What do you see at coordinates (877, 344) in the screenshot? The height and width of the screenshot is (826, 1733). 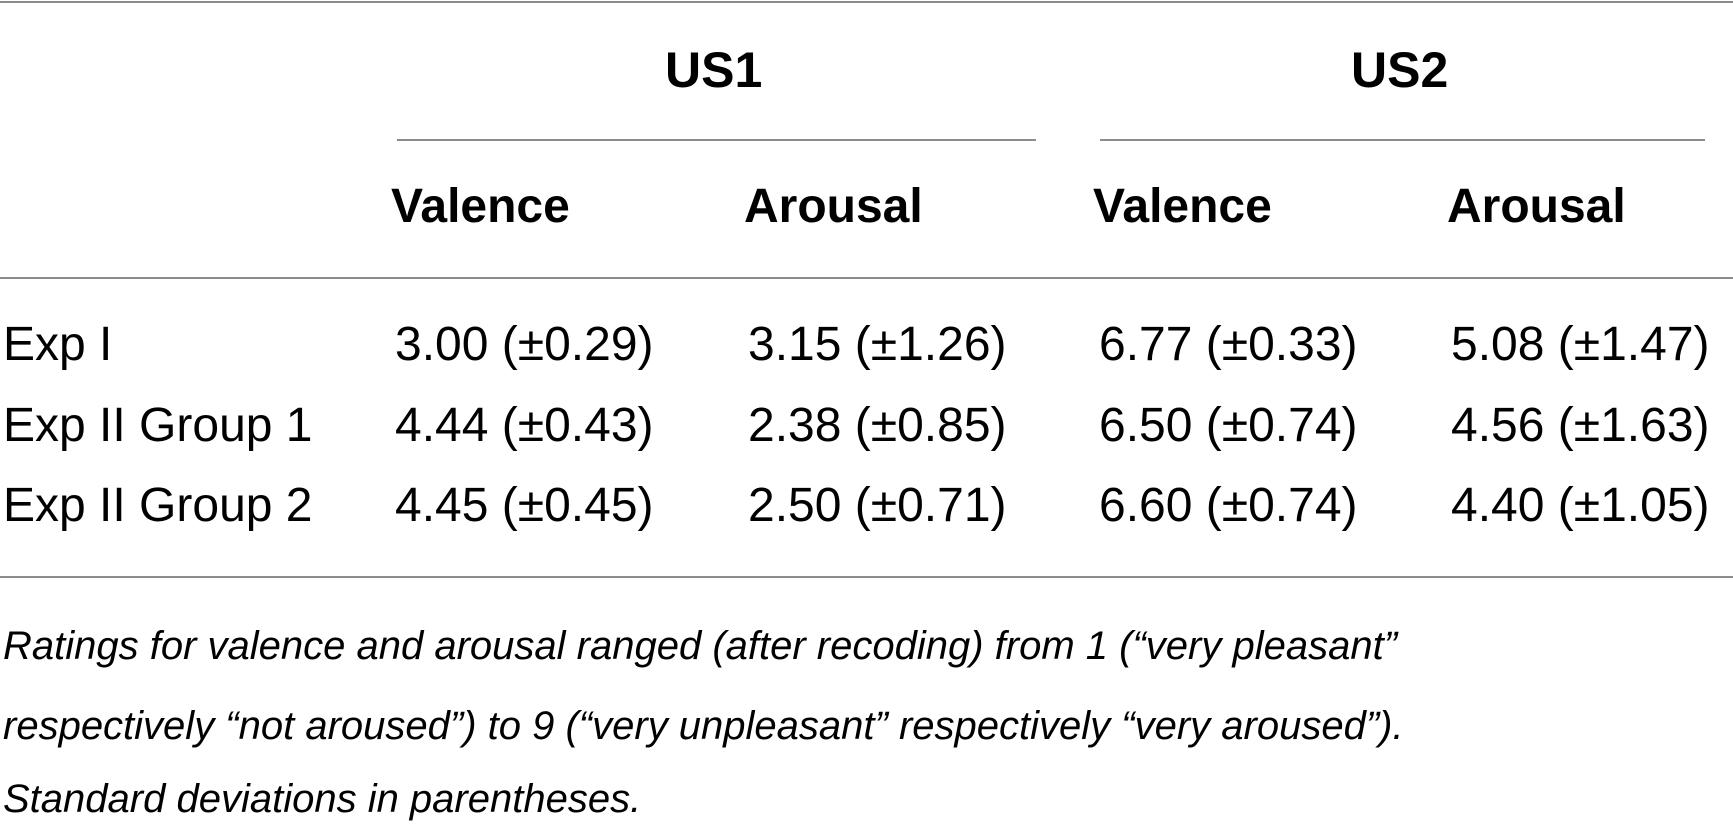 I see `table-cell: 3.15 (±1.26)` at bounding box center [877, 344].